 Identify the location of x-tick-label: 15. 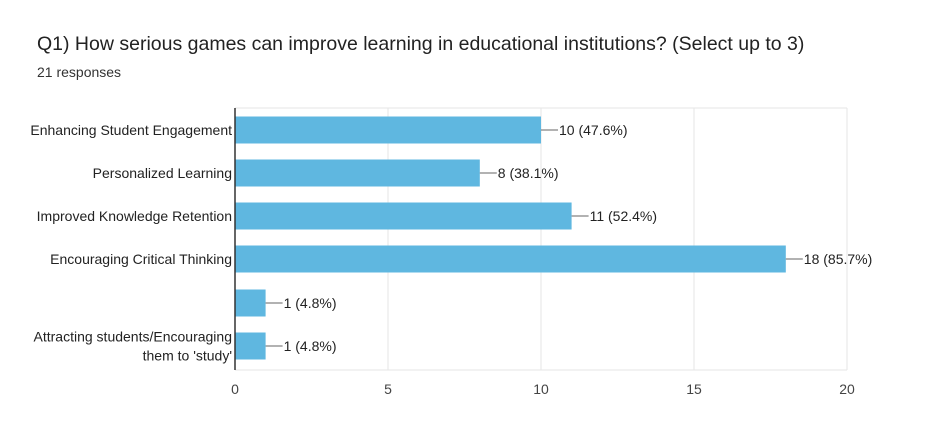
(694, 389).